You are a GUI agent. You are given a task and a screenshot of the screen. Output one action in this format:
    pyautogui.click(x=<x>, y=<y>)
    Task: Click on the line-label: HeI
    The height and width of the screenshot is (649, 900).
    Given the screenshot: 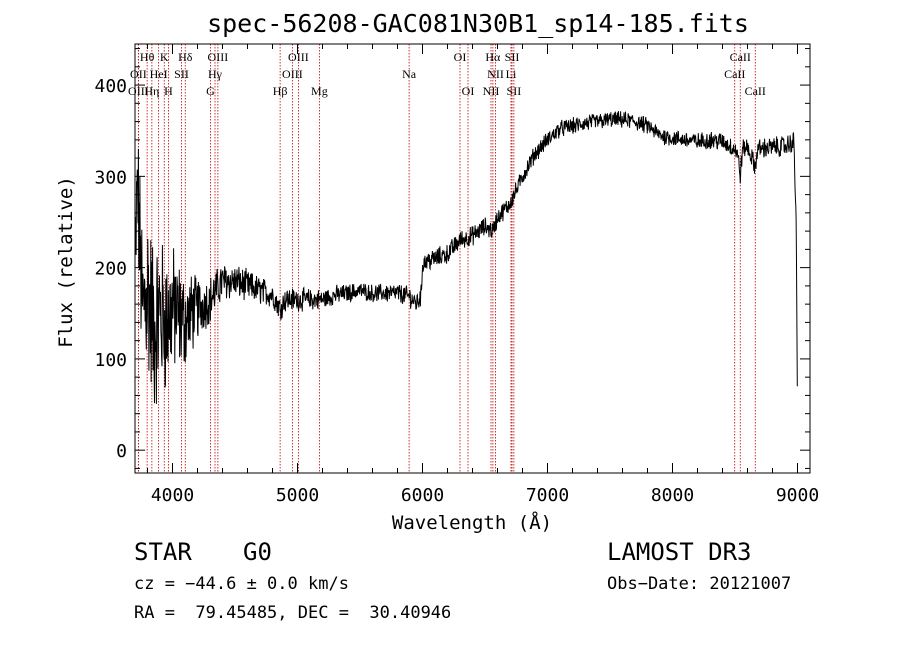 What is the action you would take?
    pyautogui.click(x=159, y=74)
    